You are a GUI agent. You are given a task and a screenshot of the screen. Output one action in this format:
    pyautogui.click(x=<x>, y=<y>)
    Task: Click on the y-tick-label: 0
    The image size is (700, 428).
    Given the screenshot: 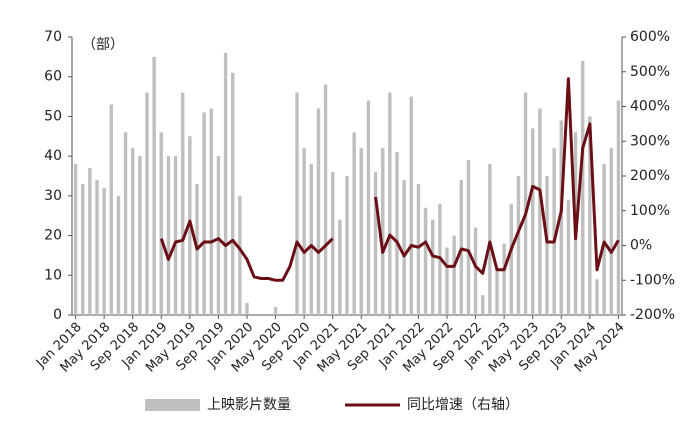 What is the action you would take?
    pyautogui.click(x=57, y=315)
    